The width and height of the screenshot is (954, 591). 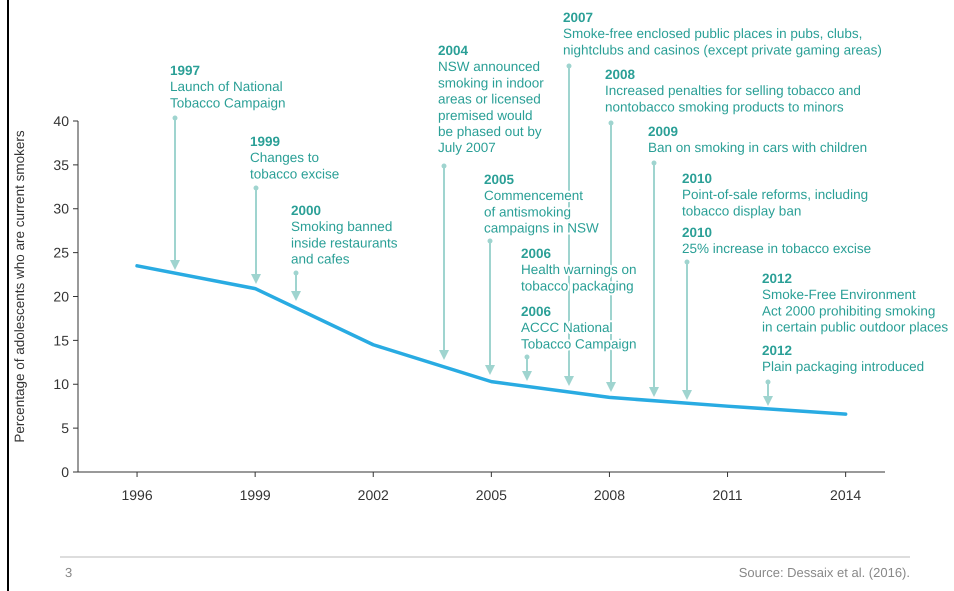 I want to click on annotation: 2000 Smoking banned inside restaurants and cafes, so click(x=344, y=235).